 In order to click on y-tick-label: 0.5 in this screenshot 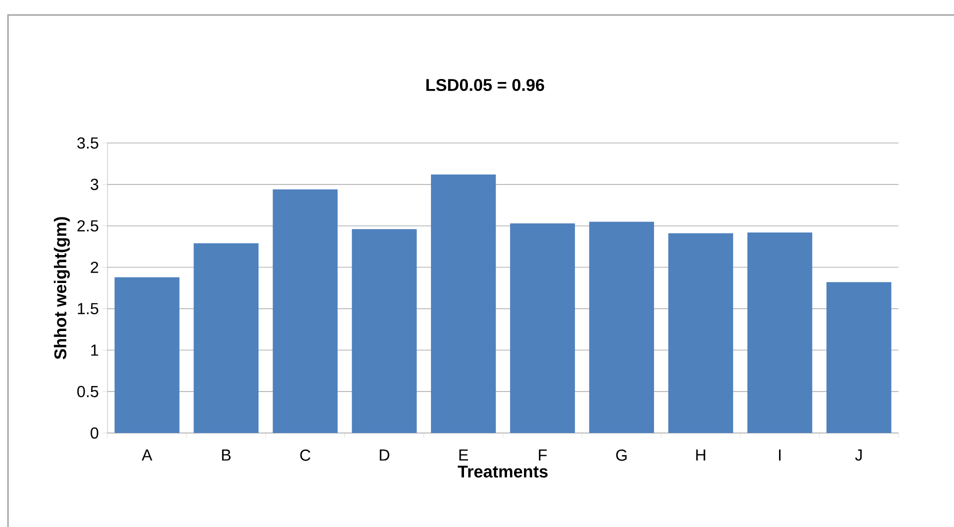, I will do `click(87, 392)`.